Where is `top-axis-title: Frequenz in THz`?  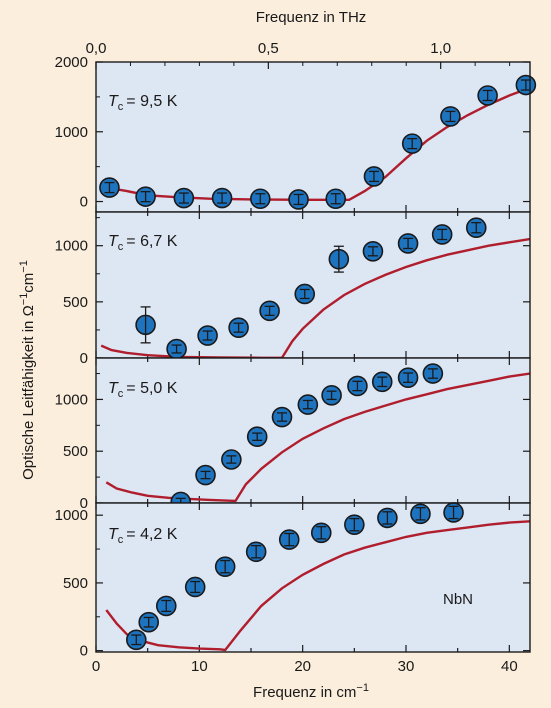 top-axis-title: Frequenz in THz is located at coordinates (311, 17).